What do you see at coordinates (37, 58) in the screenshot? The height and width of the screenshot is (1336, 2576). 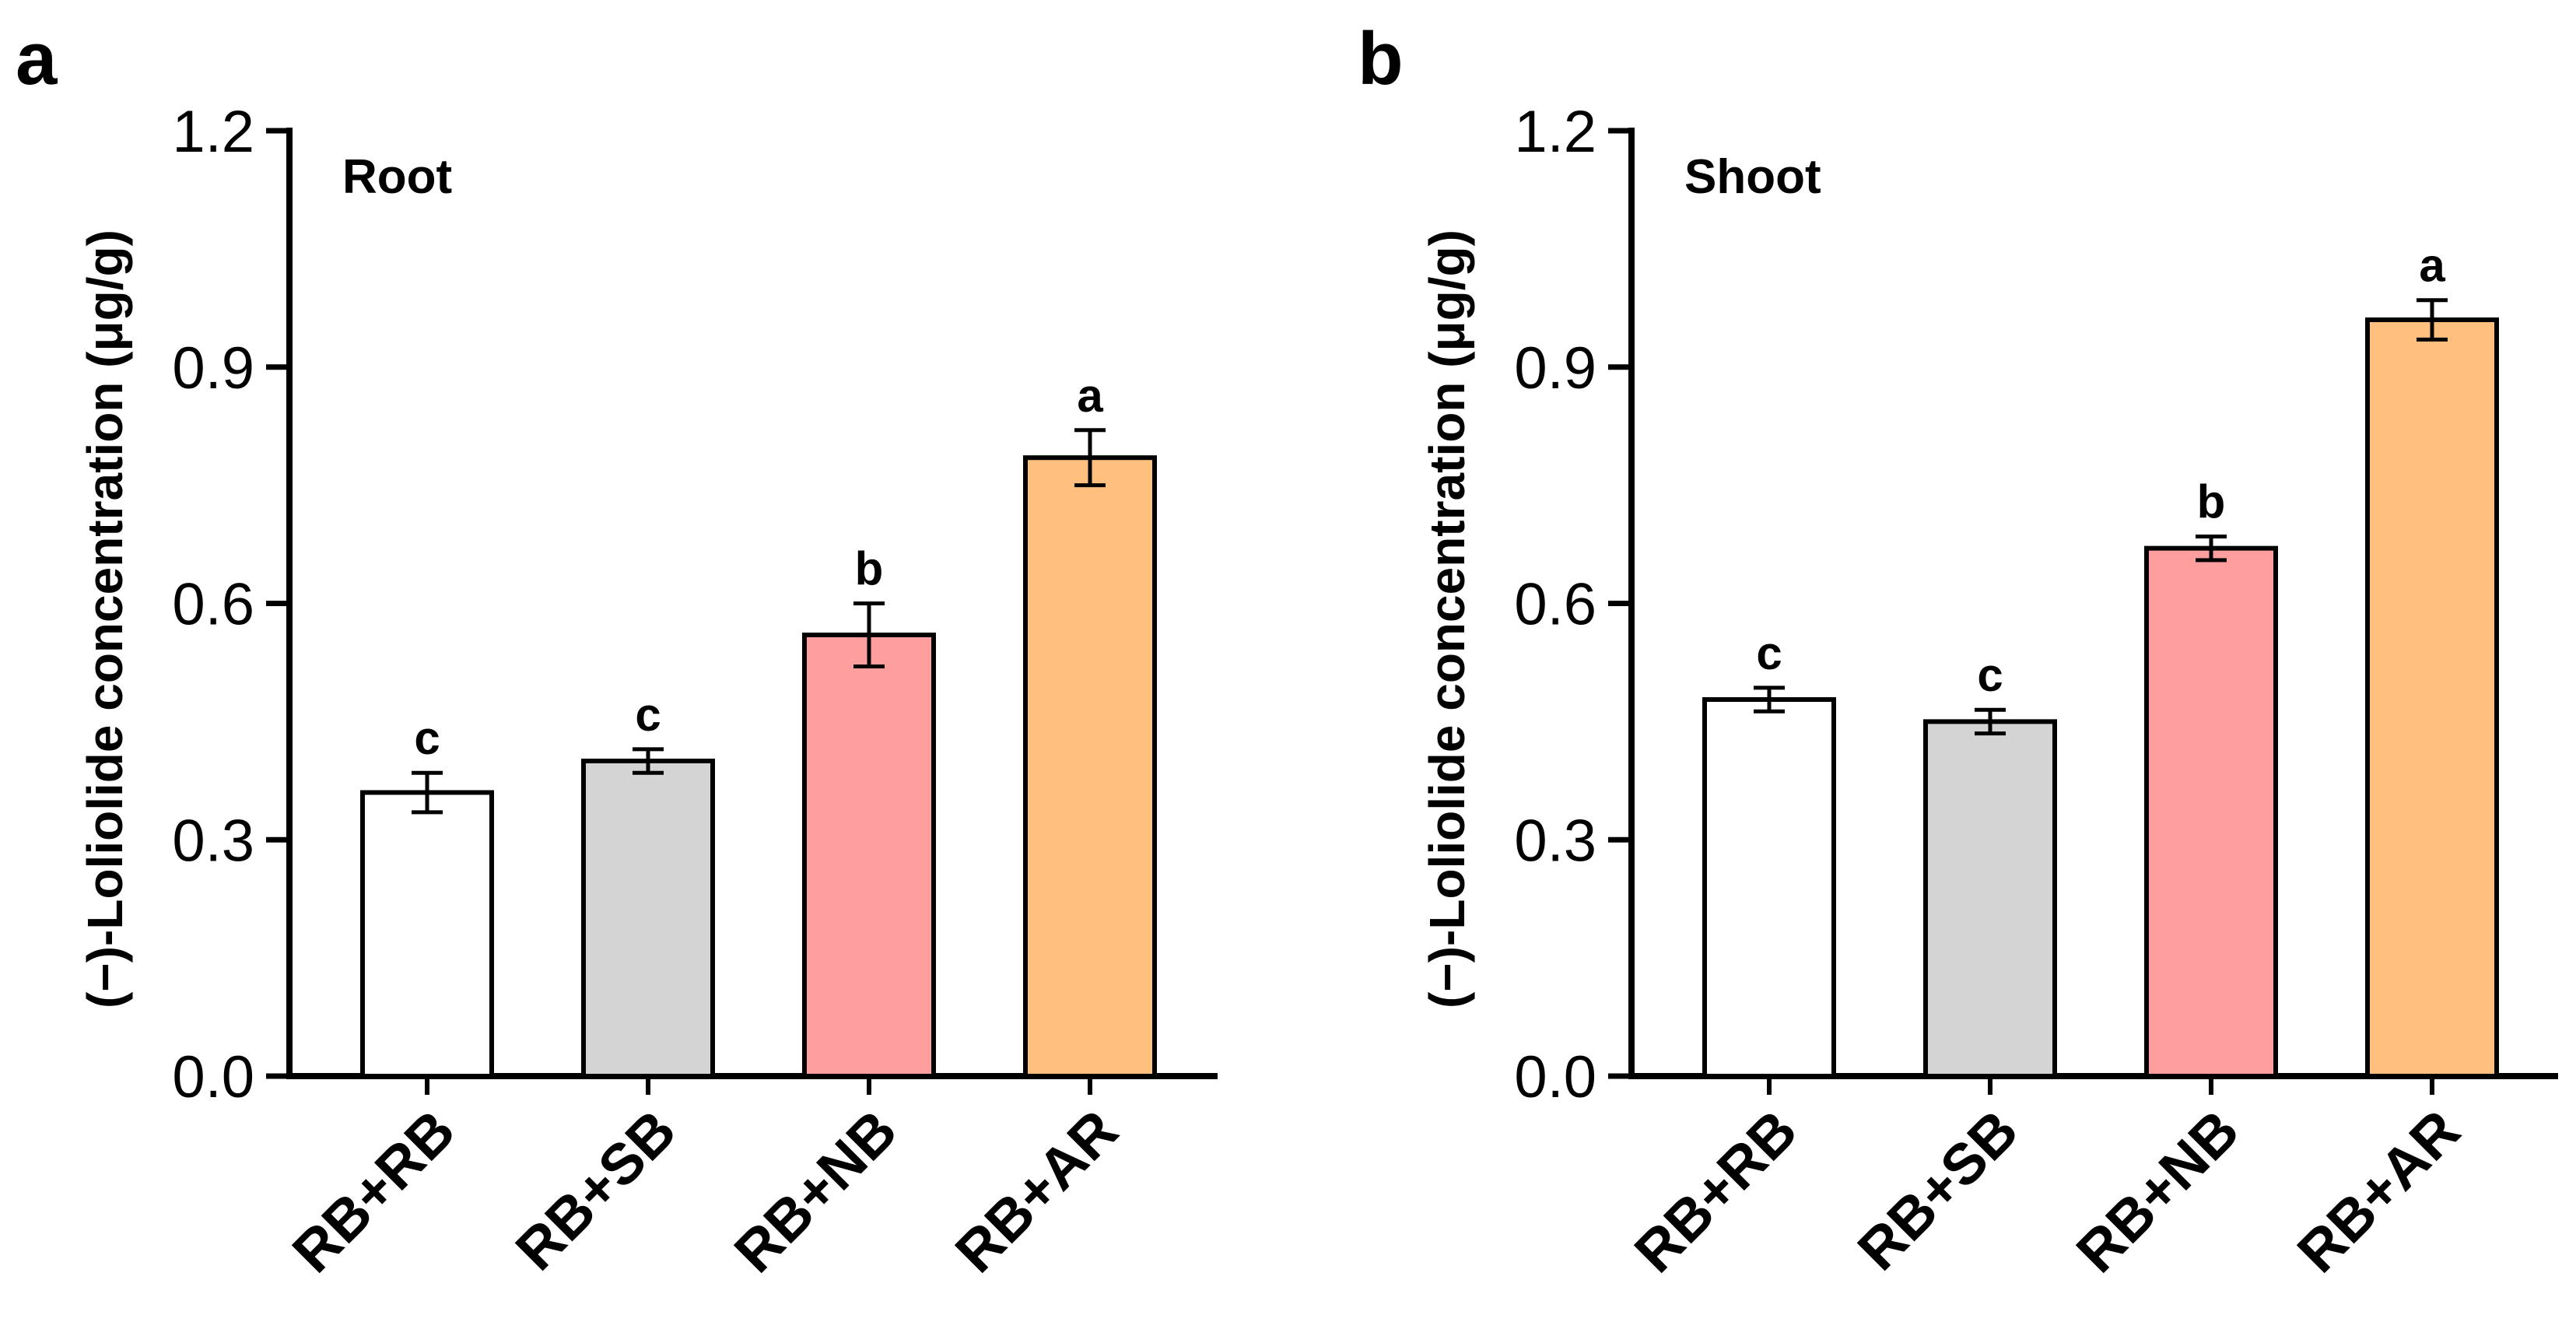 I see `panel-label: a` at bounding box center [37, 58].